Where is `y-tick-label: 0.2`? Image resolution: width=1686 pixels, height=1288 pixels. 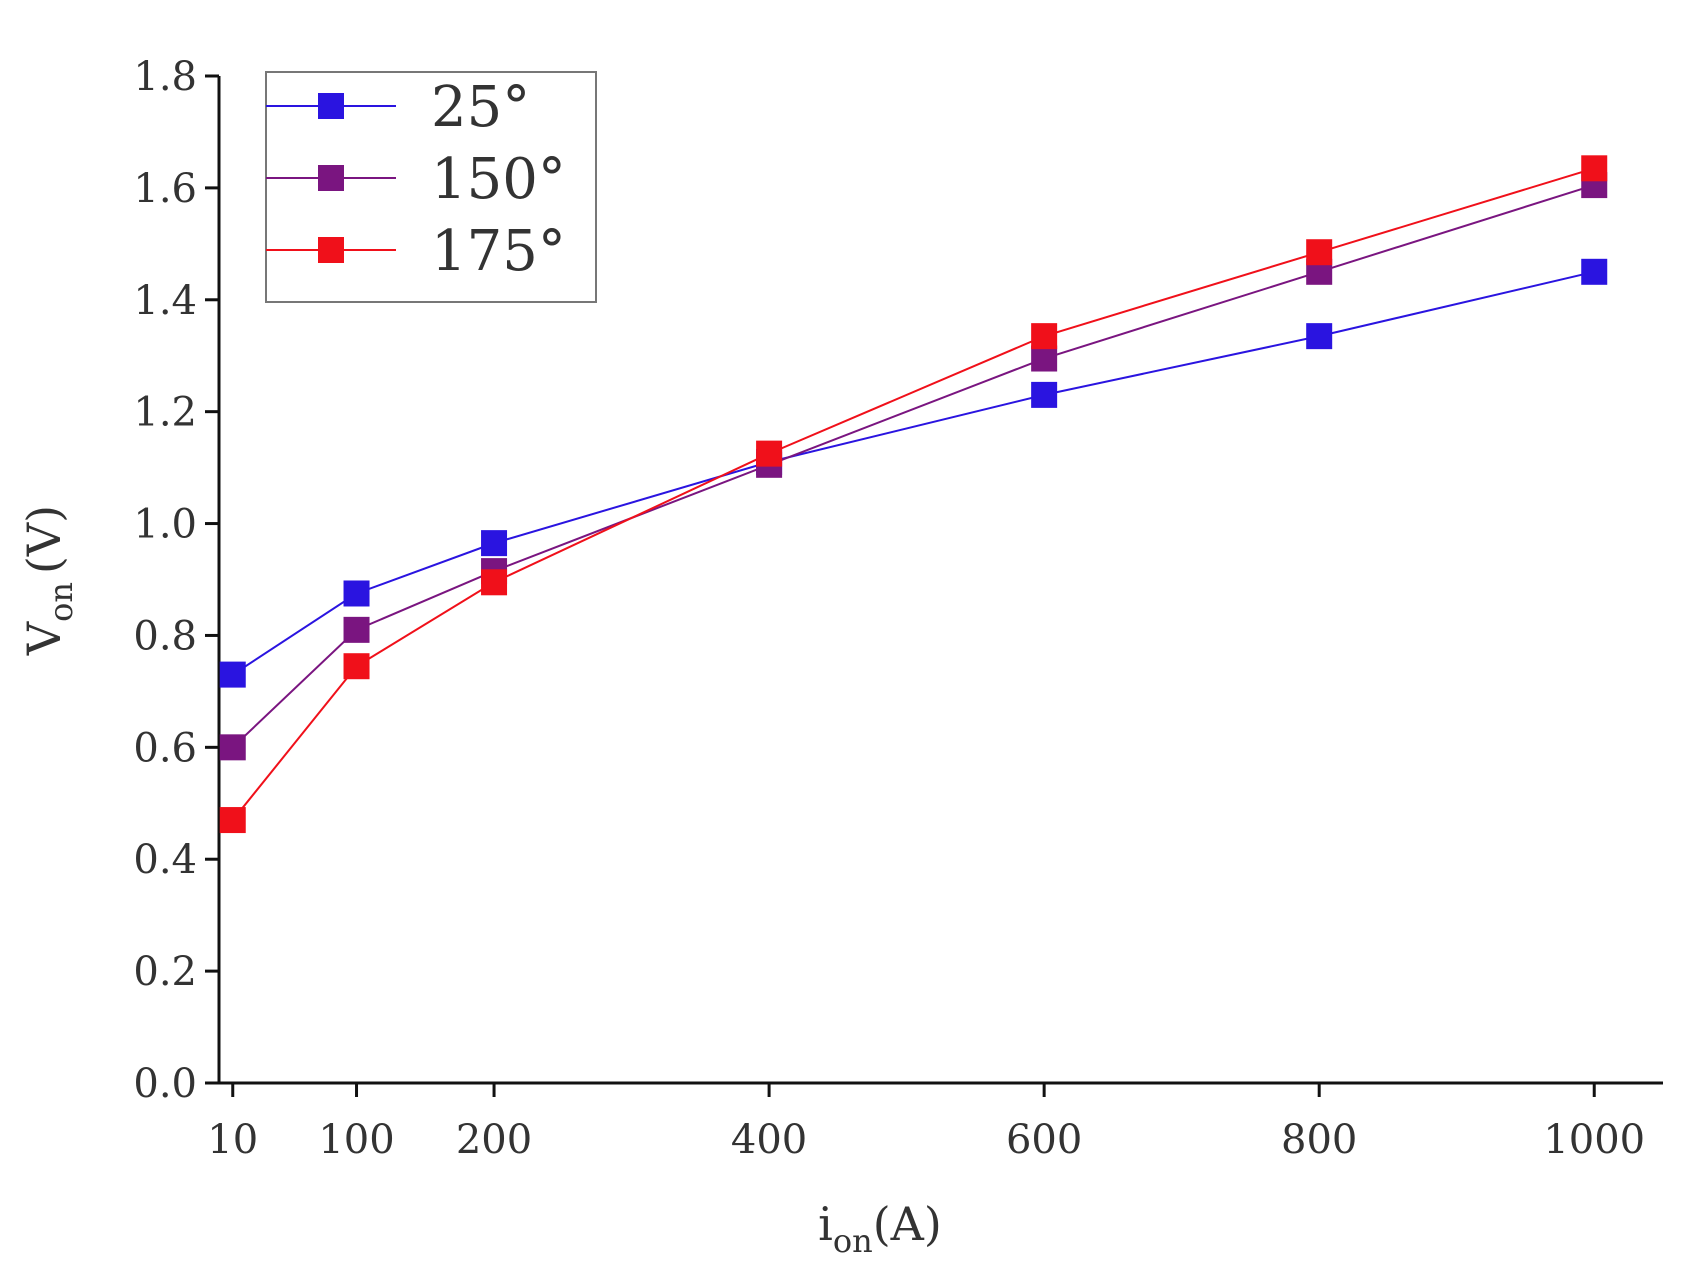
y-tick-label: 0.2 is located at coordinates (165, 972).